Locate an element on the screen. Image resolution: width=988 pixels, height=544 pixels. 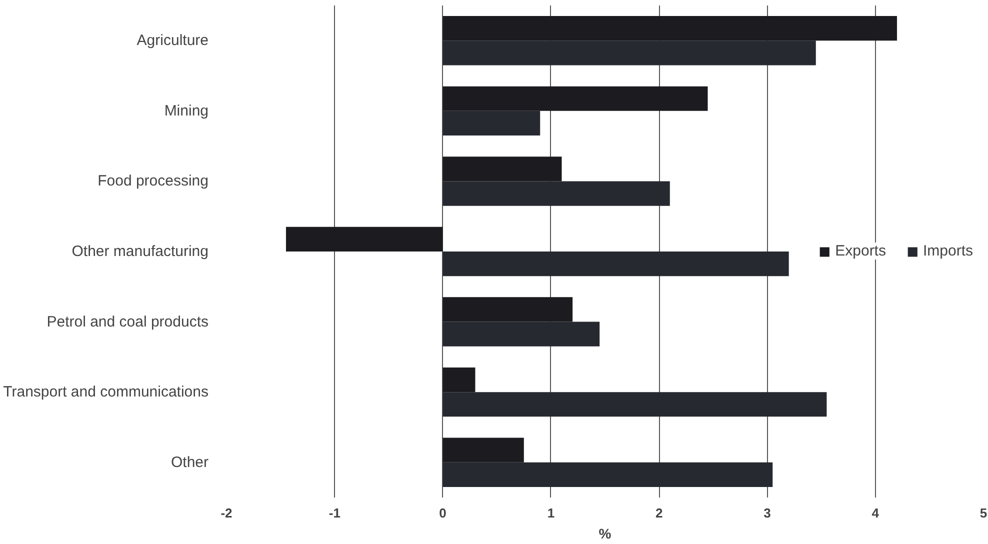
x-axis-title: % is located at coordinates (605, 534).